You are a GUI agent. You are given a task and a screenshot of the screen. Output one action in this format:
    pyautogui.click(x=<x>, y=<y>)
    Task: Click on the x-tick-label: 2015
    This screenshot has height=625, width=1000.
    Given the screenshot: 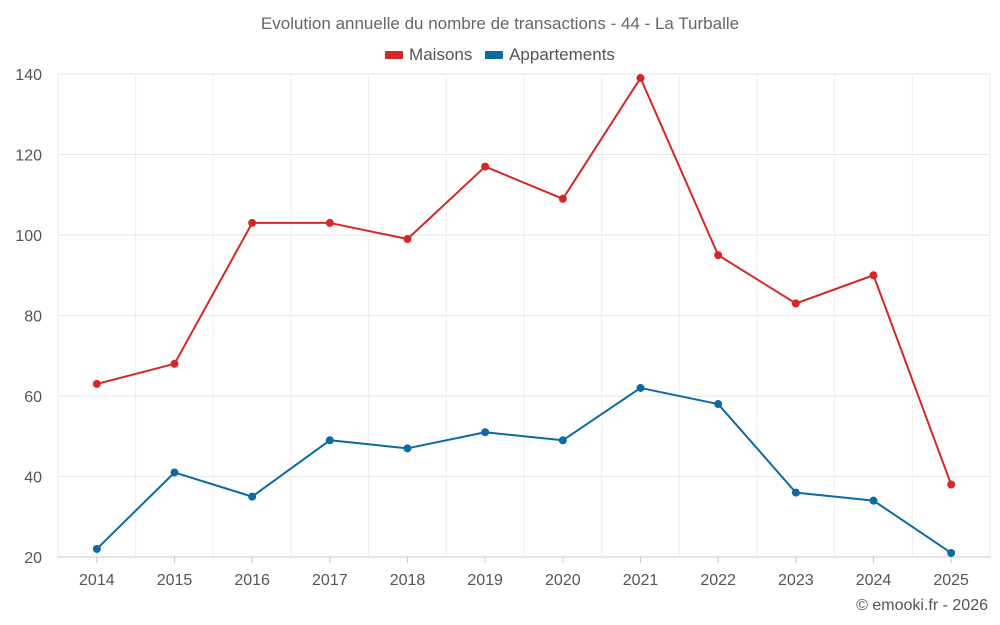 What is the action you would take?
    pyautogui.click(x=175, y=580)
    